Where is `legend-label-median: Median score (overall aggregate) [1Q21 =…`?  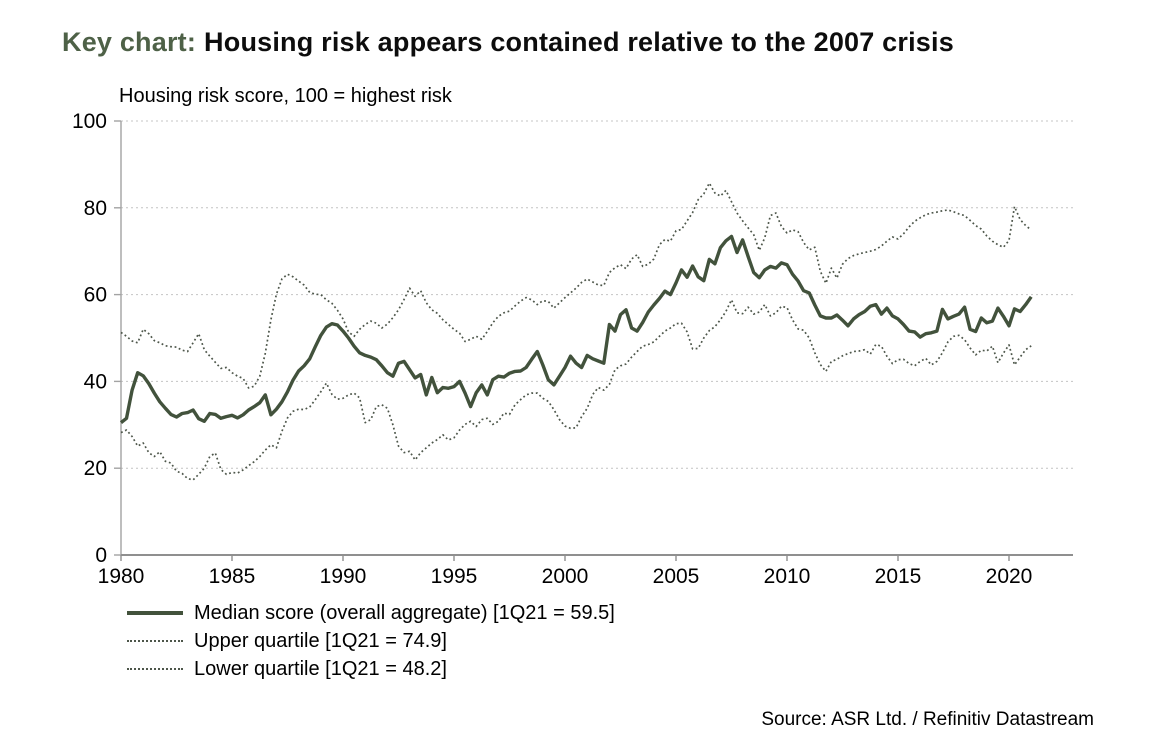 legend-label-median: Median score (overall aggregate) [1Q21 =… is located at coordinates (404, 612).